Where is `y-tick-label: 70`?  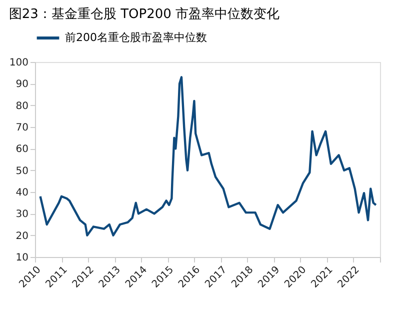
y-tick-label: 70 is located at coordinates (22, 128).